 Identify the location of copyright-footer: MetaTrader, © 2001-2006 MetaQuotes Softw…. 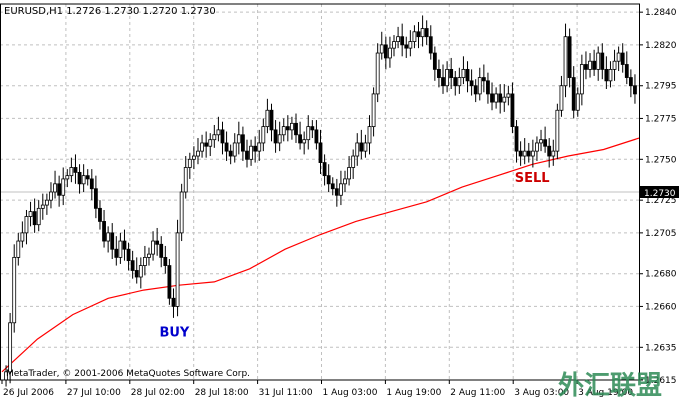
(128, 374).